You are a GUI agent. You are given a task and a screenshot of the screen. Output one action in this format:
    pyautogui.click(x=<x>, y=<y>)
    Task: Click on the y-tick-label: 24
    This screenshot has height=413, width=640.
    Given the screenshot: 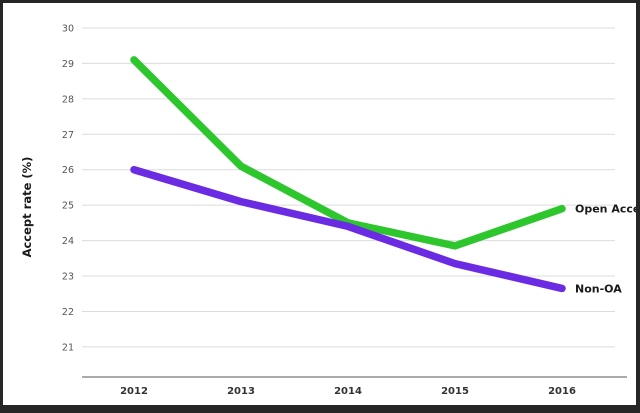 What is the action you would take?
    pyautogui.click(x=68, y=241)
    